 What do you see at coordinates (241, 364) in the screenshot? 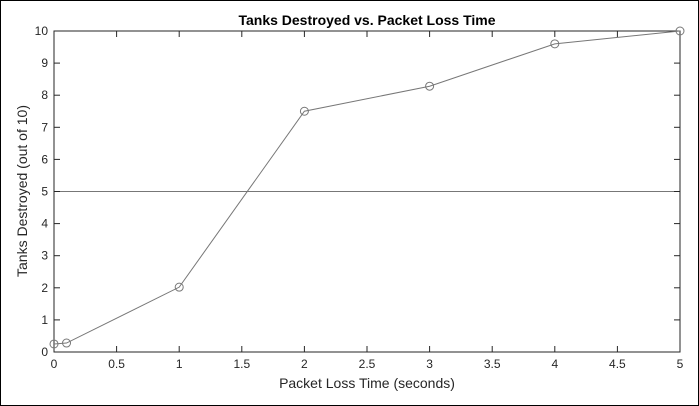
I see `x-tick-label: 1.5` at bounding box center [241, 364].